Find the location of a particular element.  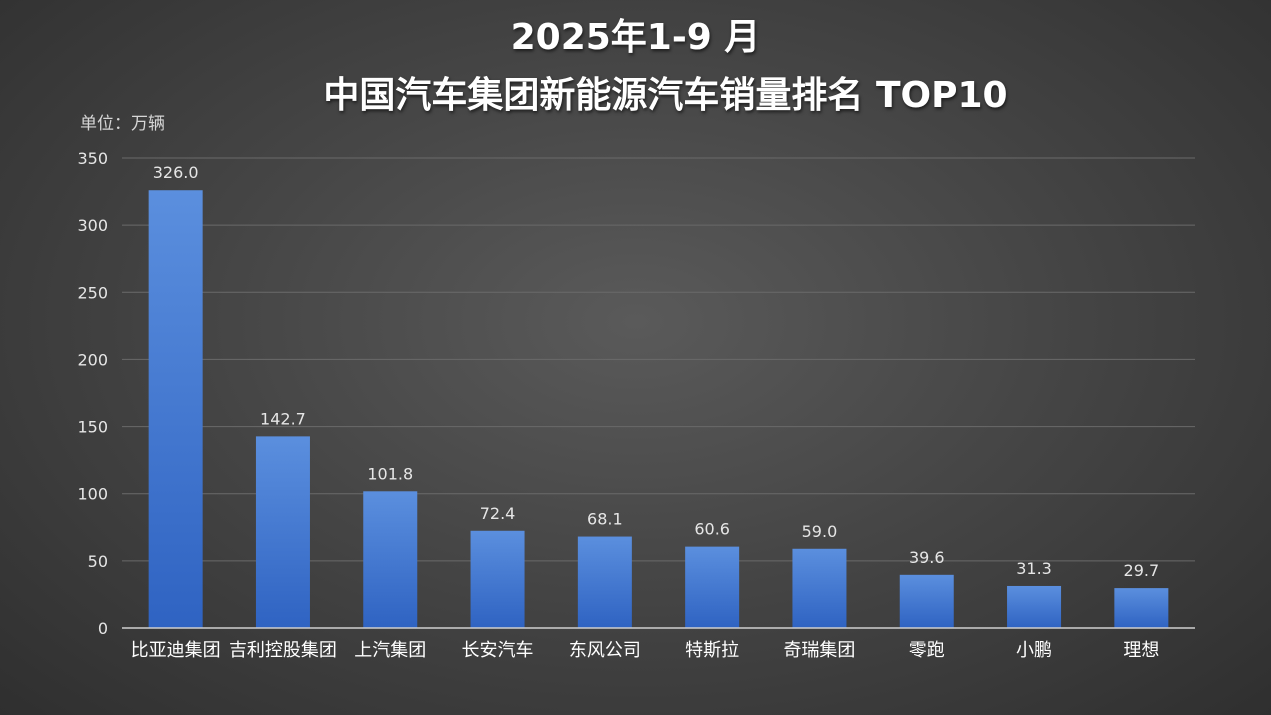

y-tick-label: 300 is located at coordinates (92, 225).